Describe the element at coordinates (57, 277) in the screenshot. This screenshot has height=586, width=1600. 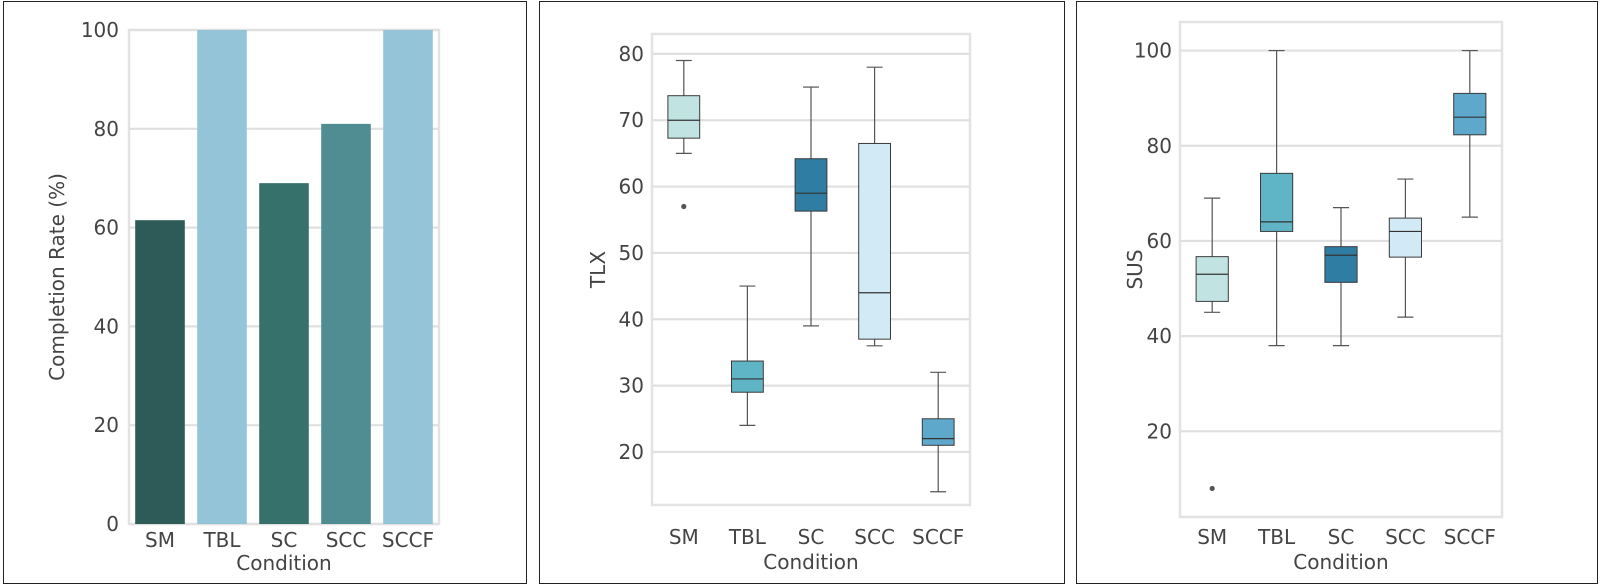
I see `y-axis-label: Completion Rate (%)` at that location.